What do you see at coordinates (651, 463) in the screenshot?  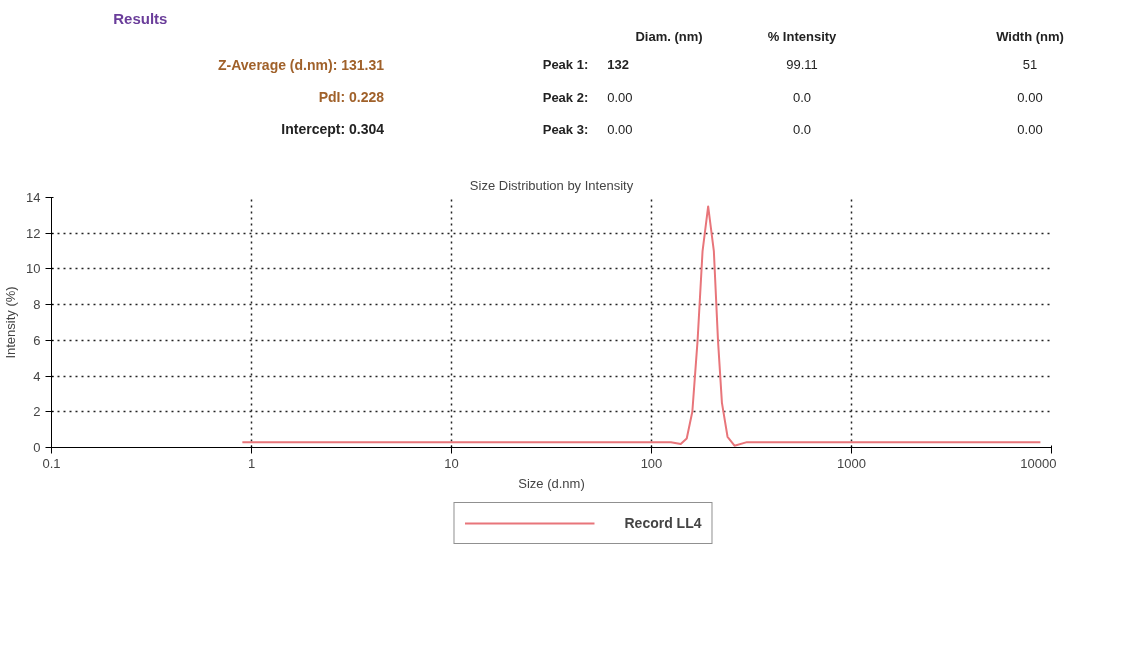 I see `x-tick-label: 100` at bounding box center [651, 463].